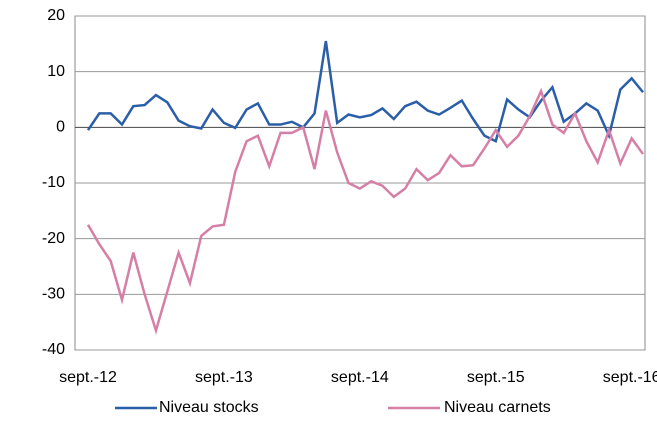  What do you see at coordinates (88, 377) in the screenshot?
I see `x-tick-label: sept.-12` at bounding box center [88, 377].